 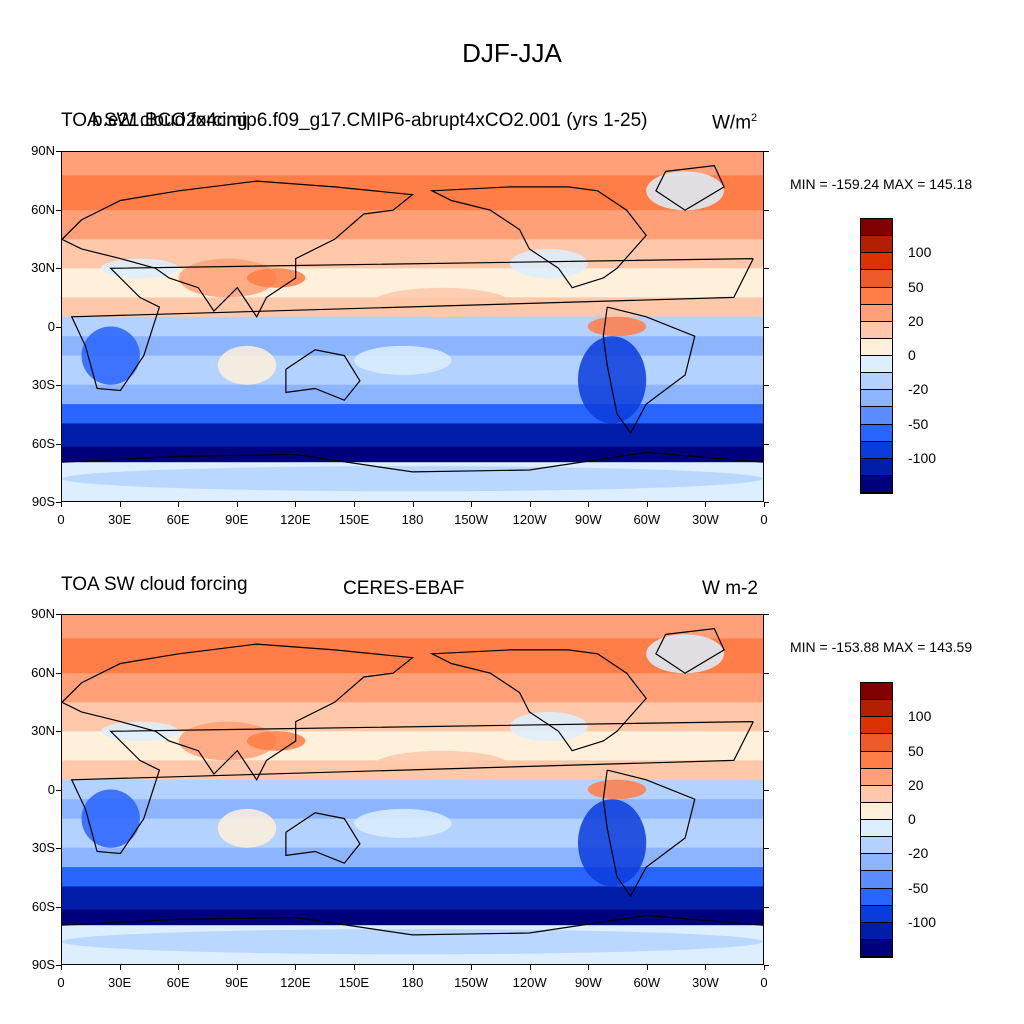 I want to click on panel1-units-label: W/m2, so click(x=735, y=123).